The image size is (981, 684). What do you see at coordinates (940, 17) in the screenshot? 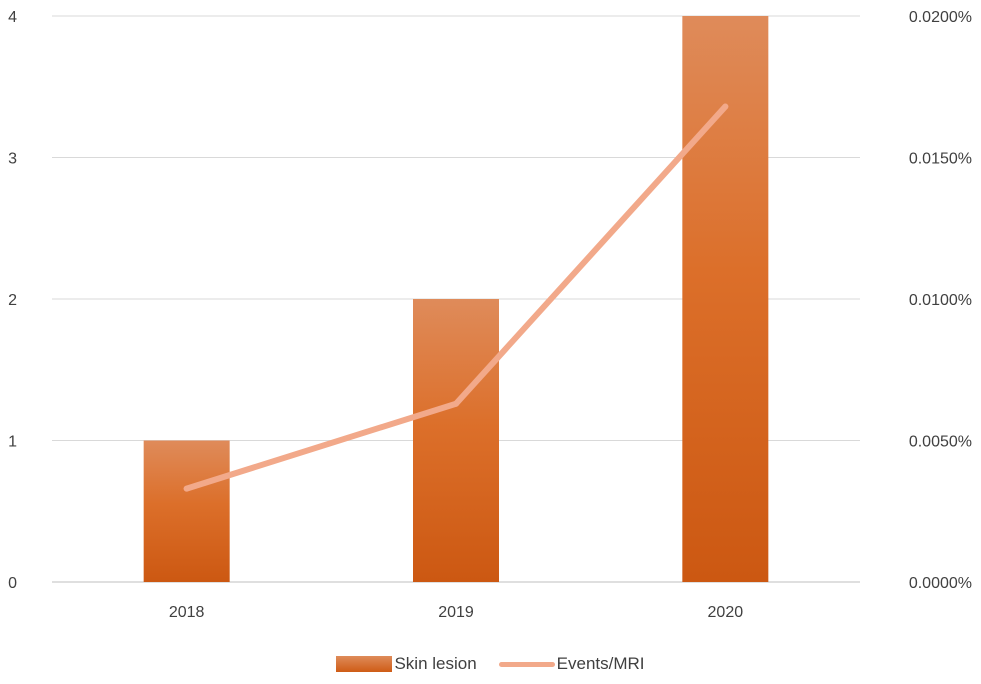
I see `right-tick-label: 0.0200%` at bounding box center [940, 17].